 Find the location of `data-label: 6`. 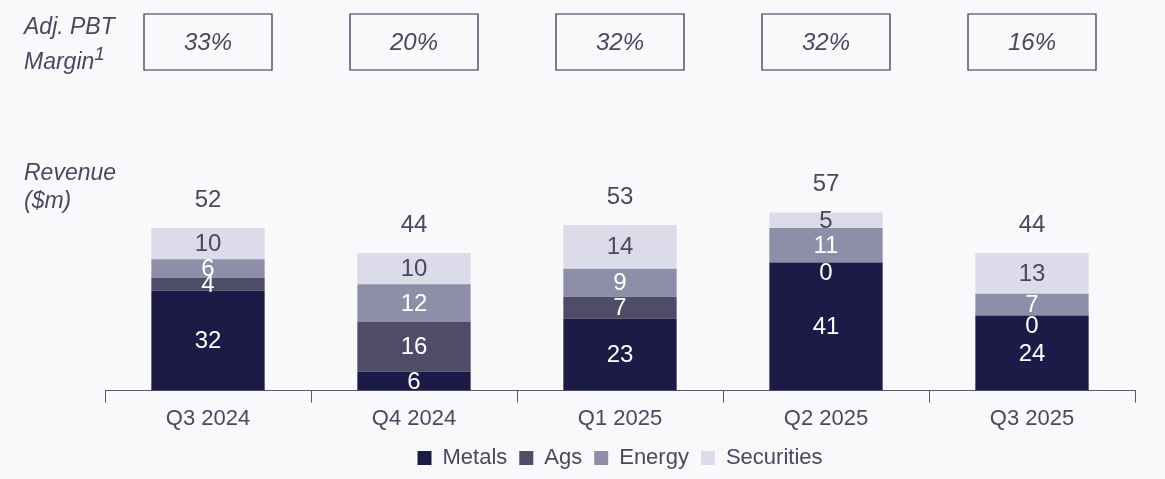

data-label: 6 is located at coordinates (414, 380).